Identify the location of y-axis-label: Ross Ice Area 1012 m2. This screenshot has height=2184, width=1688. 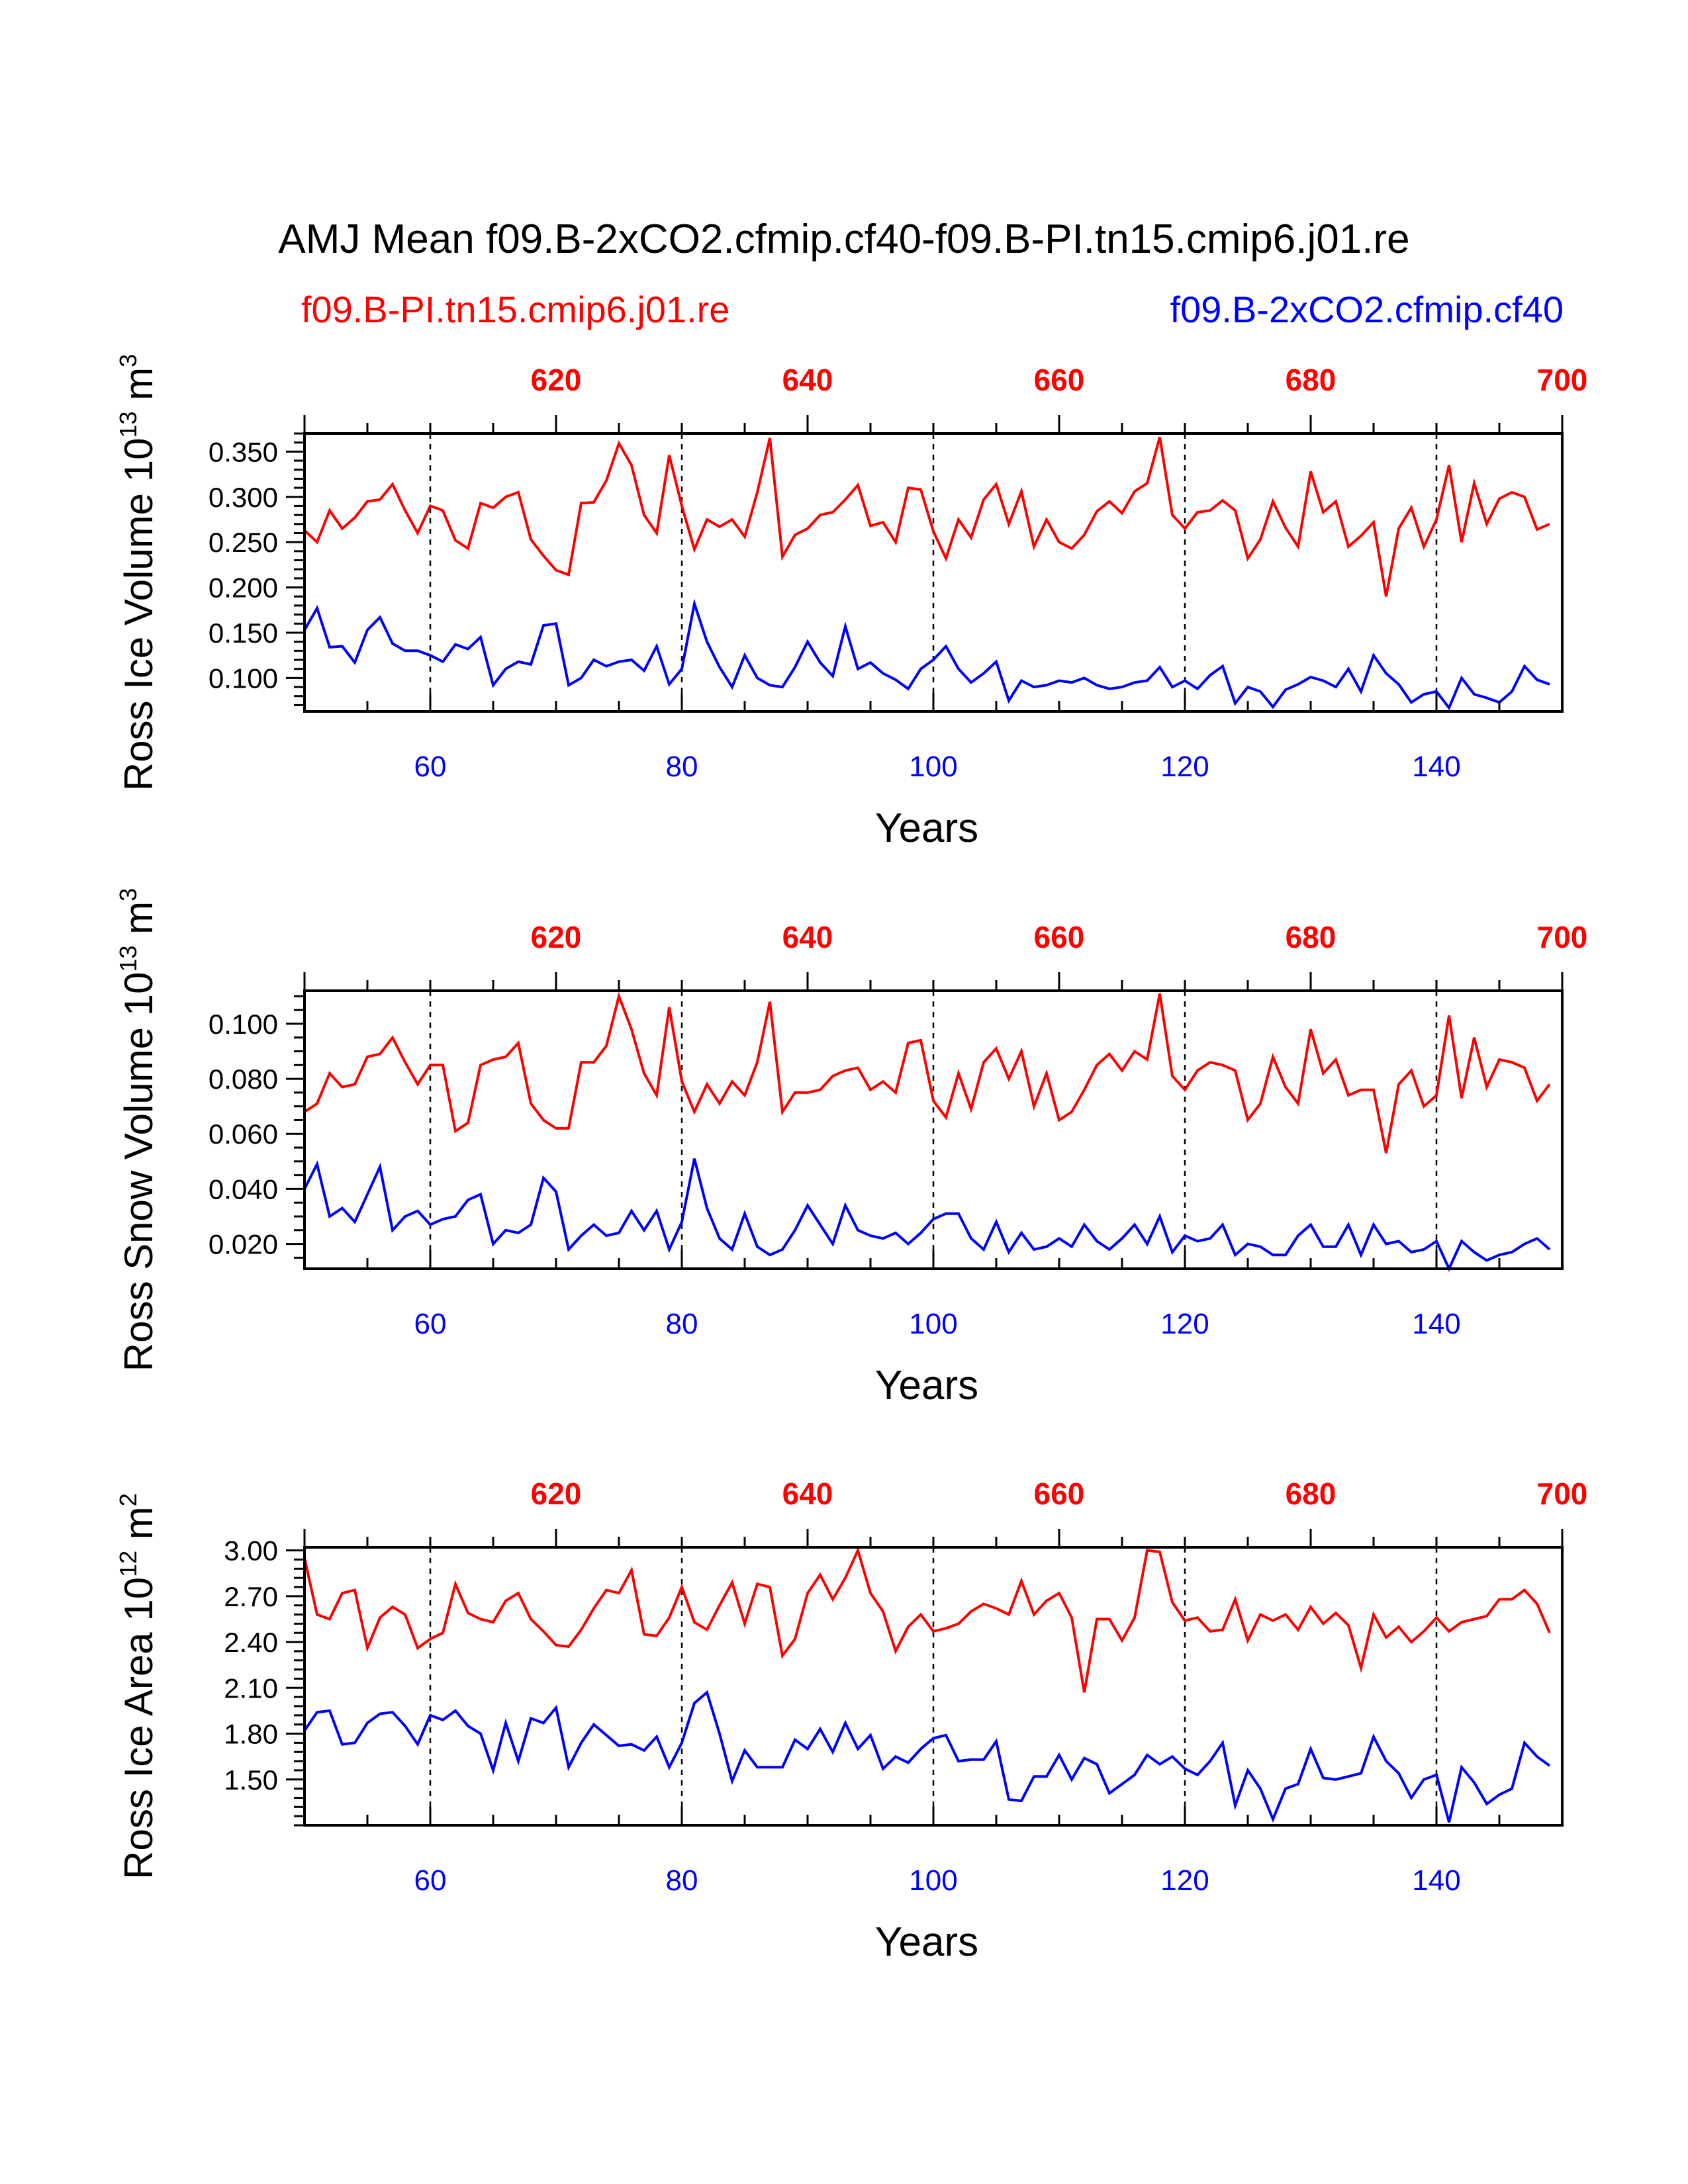
(138, 1686).